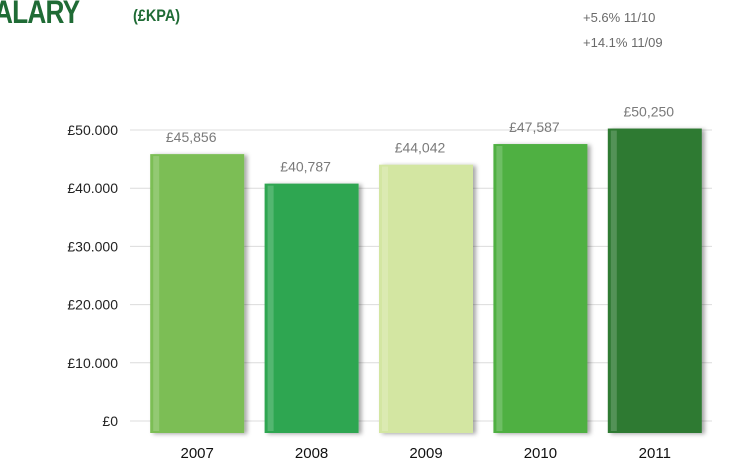  What do you see at coordinates (655, 453) in the screenshot?
I see `x-tick-label-2011: 2011` at bounding box center [655, 453].